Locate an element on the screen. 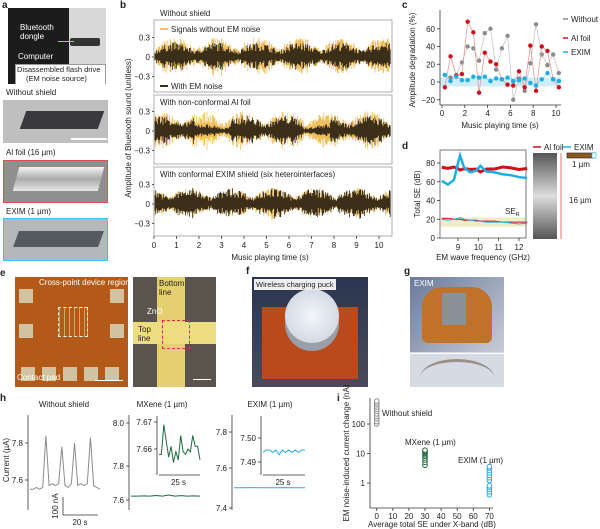 This screenshot has height=529, width=600. i-xtick-label: 60 is located at coordinates (473, 516).